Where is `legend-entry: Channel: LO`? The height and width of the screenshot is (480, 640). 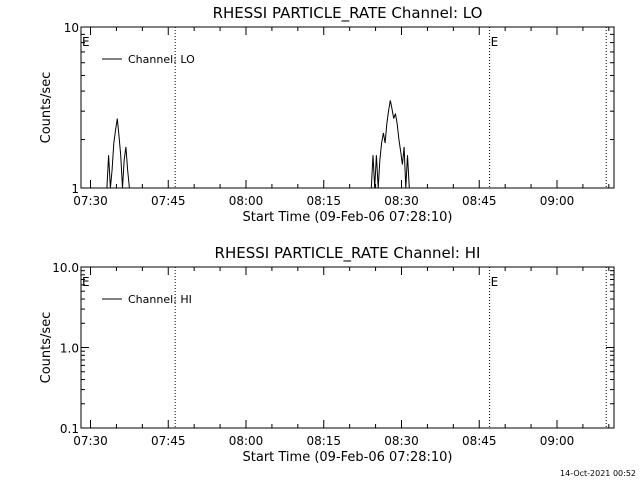
legend-entry: Channel: LO is located at coordinates (161, 59).